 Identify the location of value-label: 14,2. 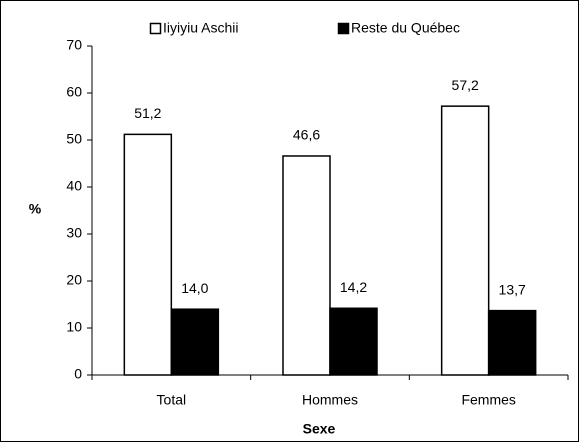
(353, 287).